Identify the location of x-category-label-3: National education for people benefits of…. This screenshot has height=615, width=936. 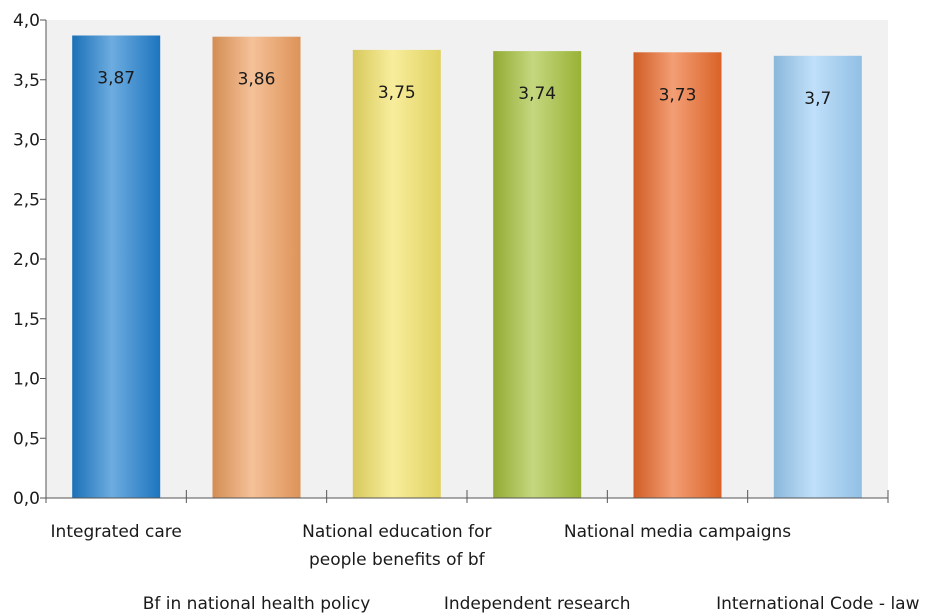
(396, 546).